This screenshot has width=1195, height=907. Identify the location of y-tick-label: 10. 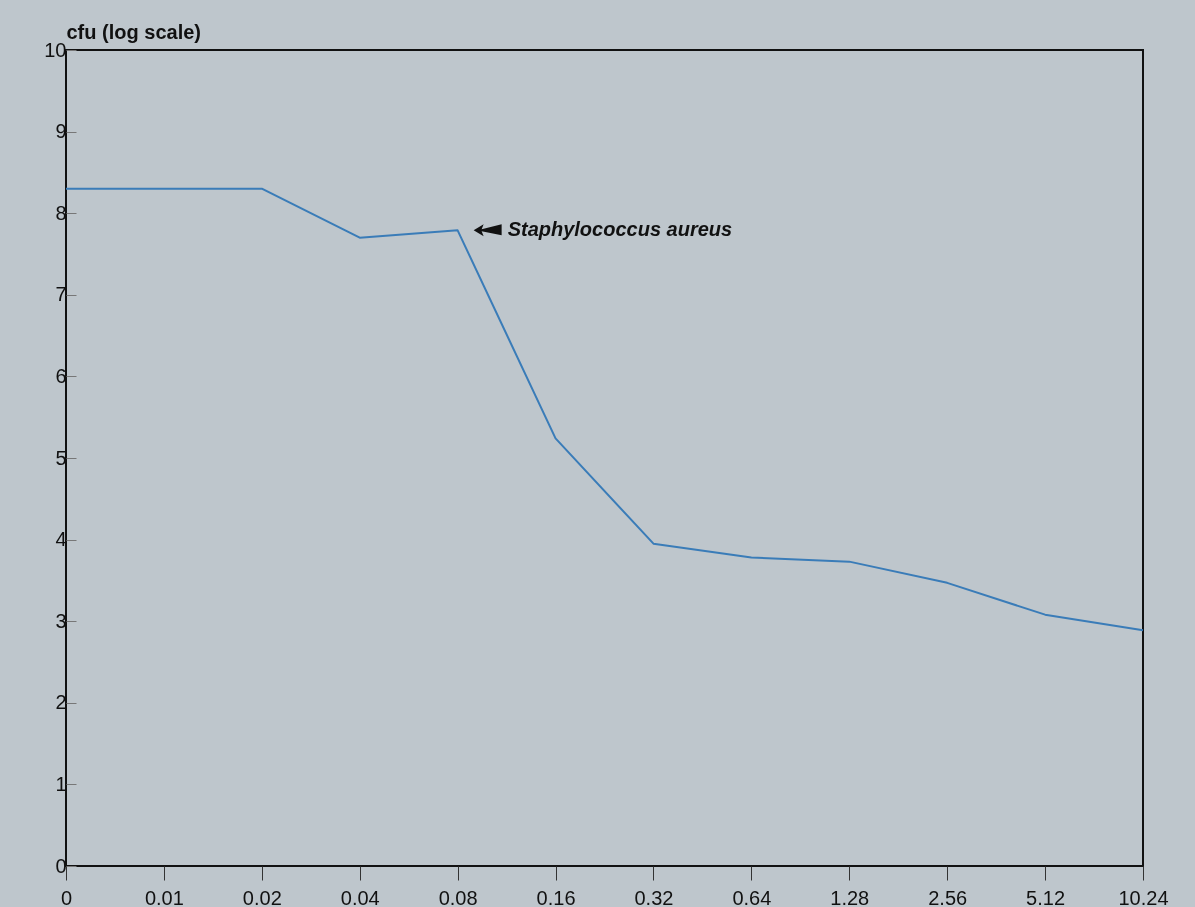
(55, 49).